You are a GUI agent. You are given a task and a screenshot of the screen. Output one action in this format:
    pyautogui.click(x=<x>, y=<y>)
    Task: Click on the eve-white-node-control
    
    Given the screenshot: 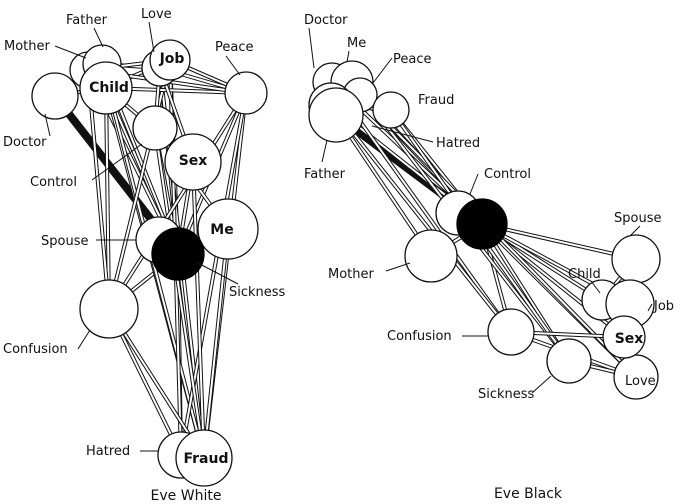 What is the action you would take?
    pyautogui.click(x=155, y=128)
    